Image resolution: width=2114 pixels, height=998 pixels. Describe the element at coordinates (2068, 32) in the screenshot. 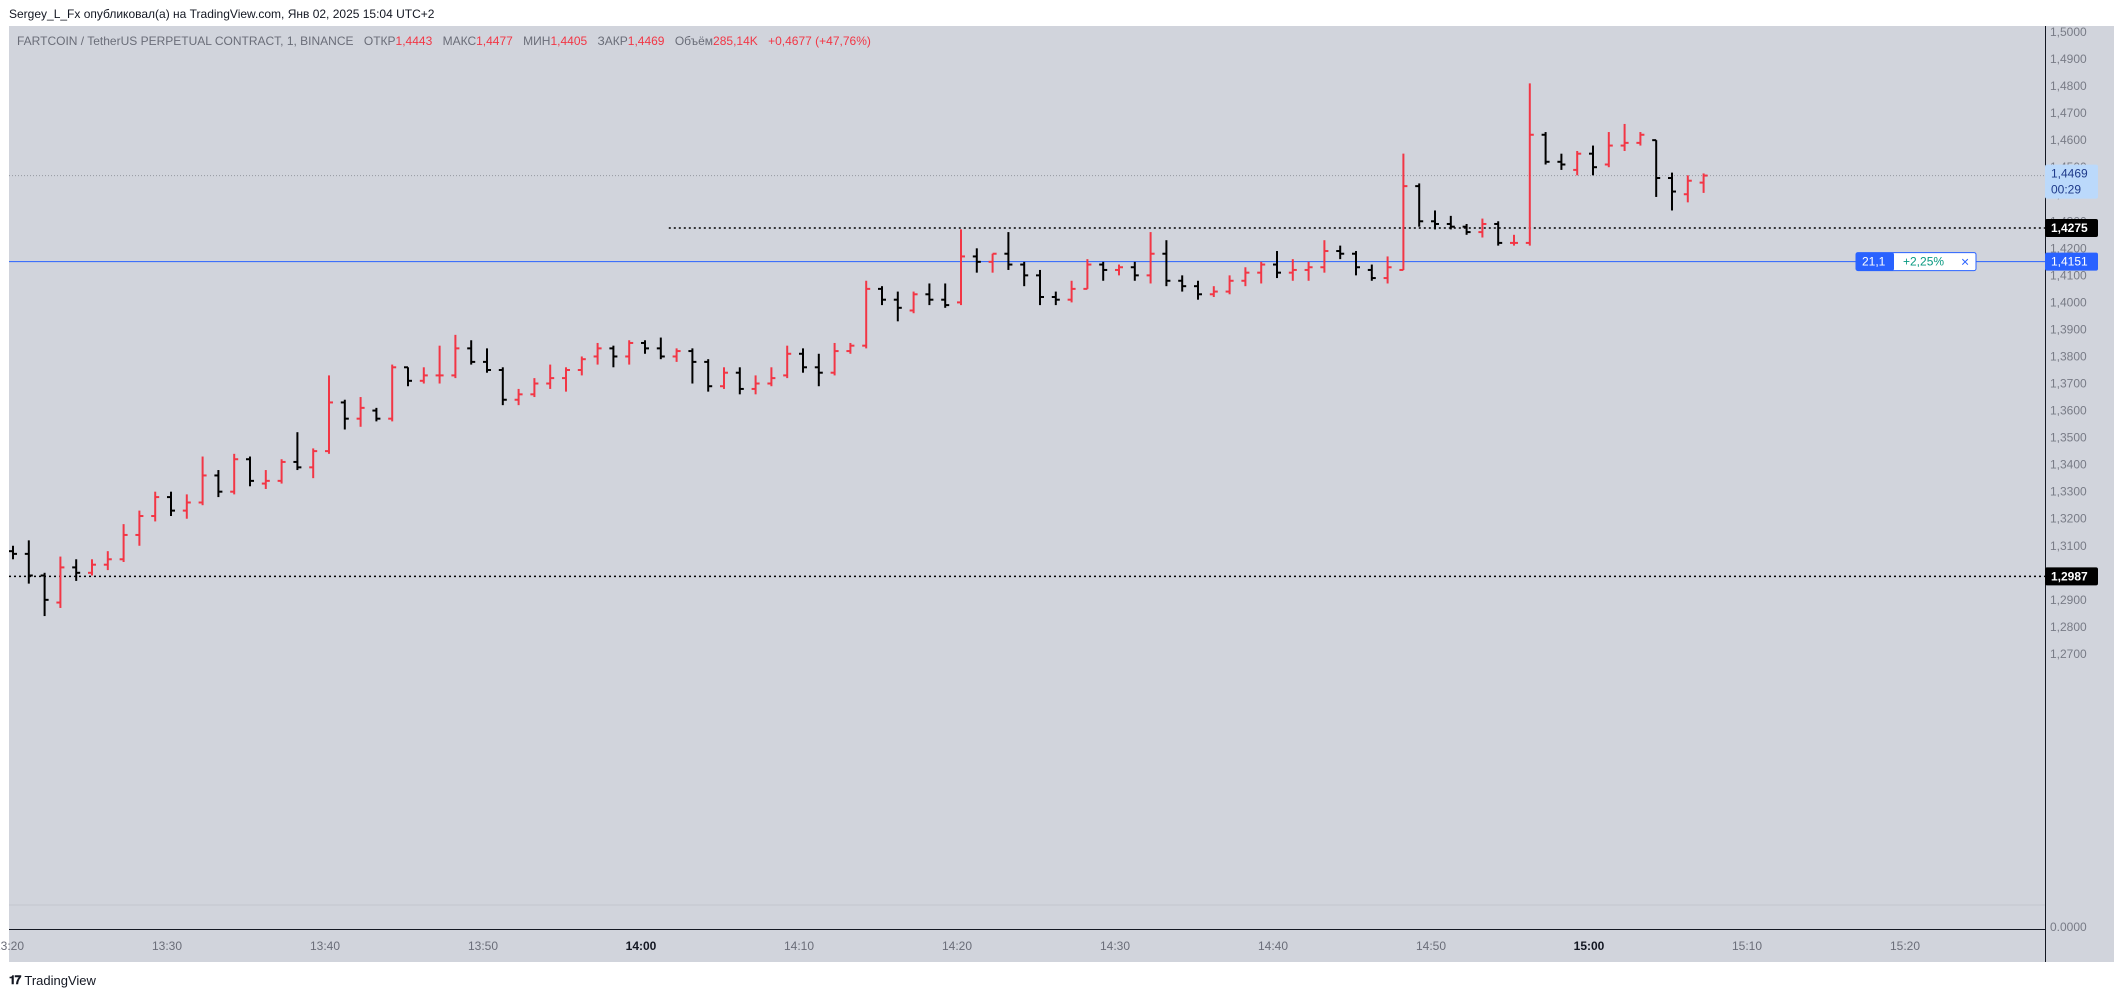

I see `price-tick-label: 1,5000` at that location.